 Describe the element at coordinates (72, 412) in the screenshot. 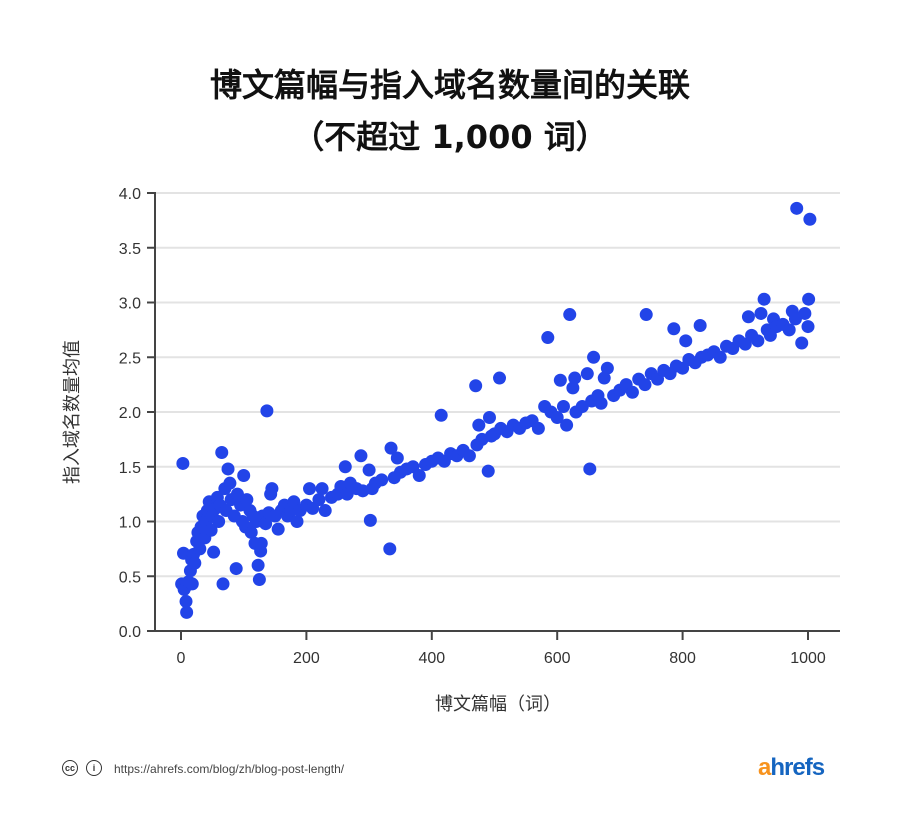

I see `y-axis-label: 指入域名数量均值` at that location.